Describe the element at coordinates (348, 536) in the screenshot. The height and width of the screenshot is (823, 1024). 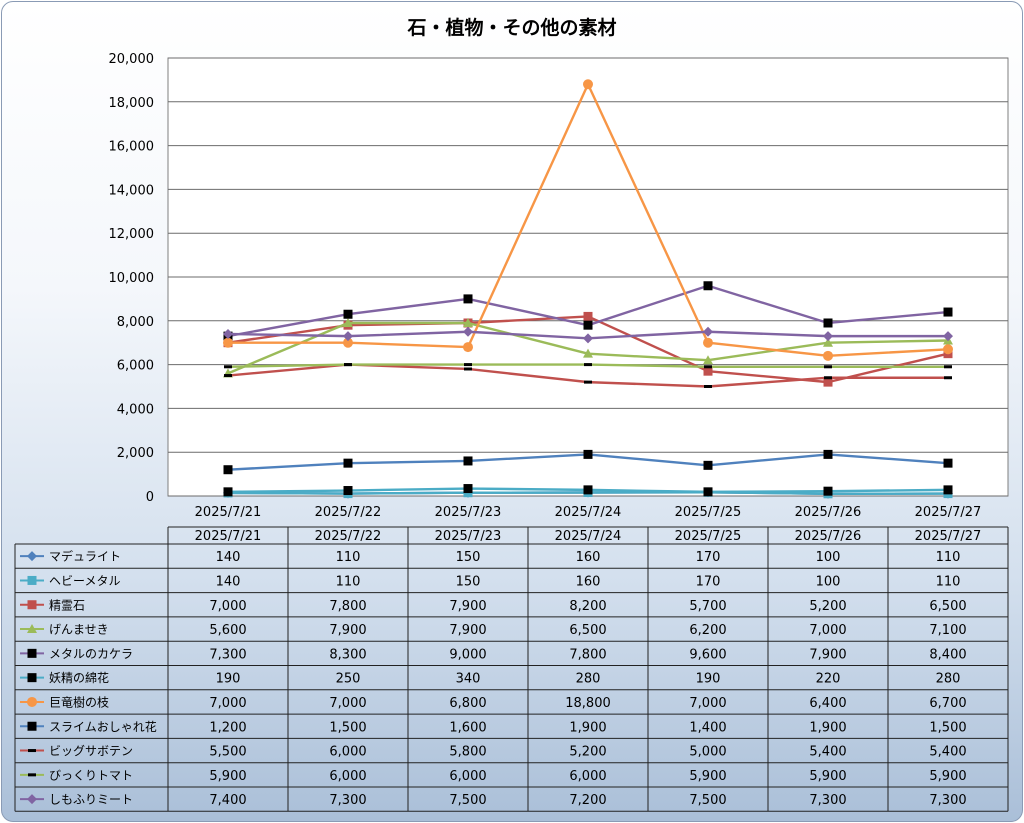
I see `table-header-cell: 2025/7/22` at that location.